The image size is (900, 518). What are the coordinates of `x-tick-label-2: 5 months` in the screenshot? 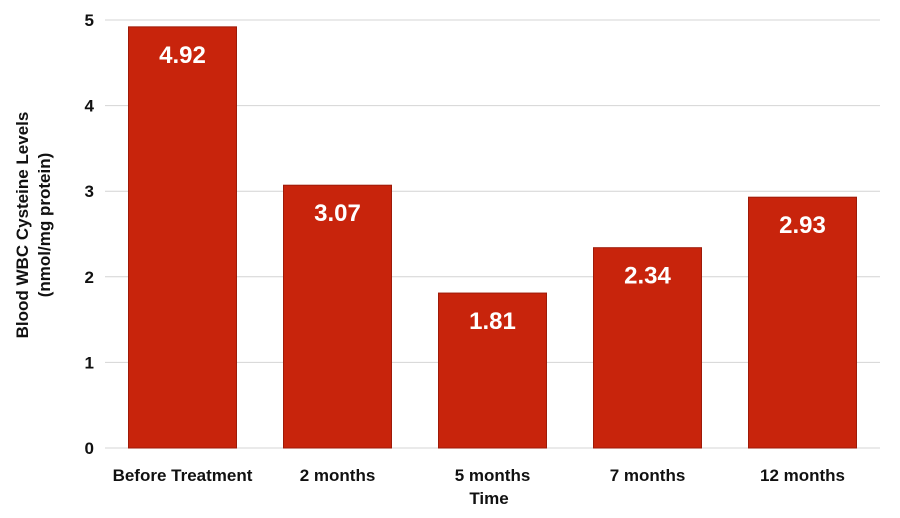 It's located at (493, 475).